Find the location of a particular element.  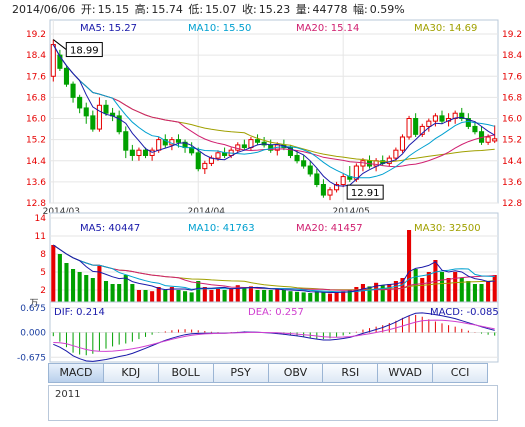

price-ytick-right: 16.8 is located at coordinates (512, 98).